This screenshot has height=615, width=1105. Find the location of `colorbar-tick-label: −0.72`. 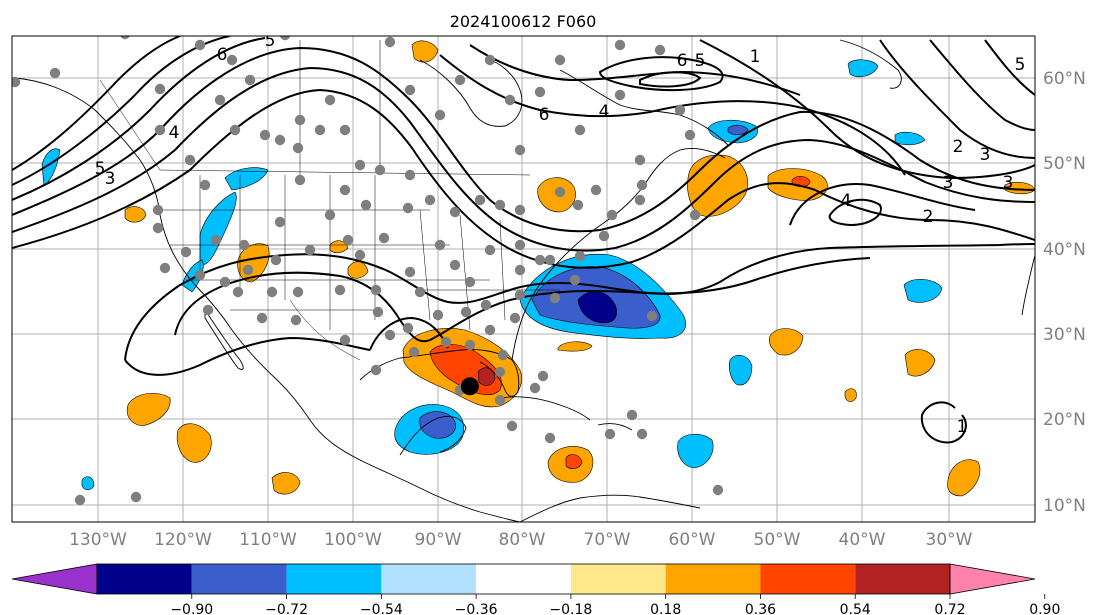

colorbar-tick-label: −0.72 is located at coordinates (286, 608).